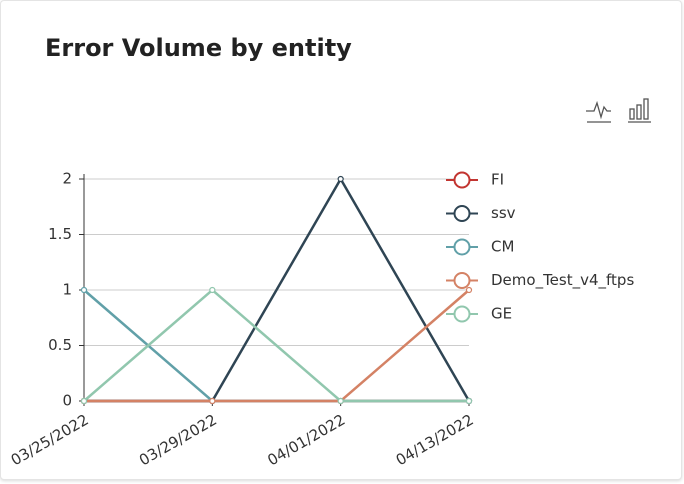 Image resolution: width=684 pixels, height=484 pixels. What do you see at coordinates (60, 234) in the screenshot?
I see `y-tick-label: 1.5` at bounding box center [60, 234].